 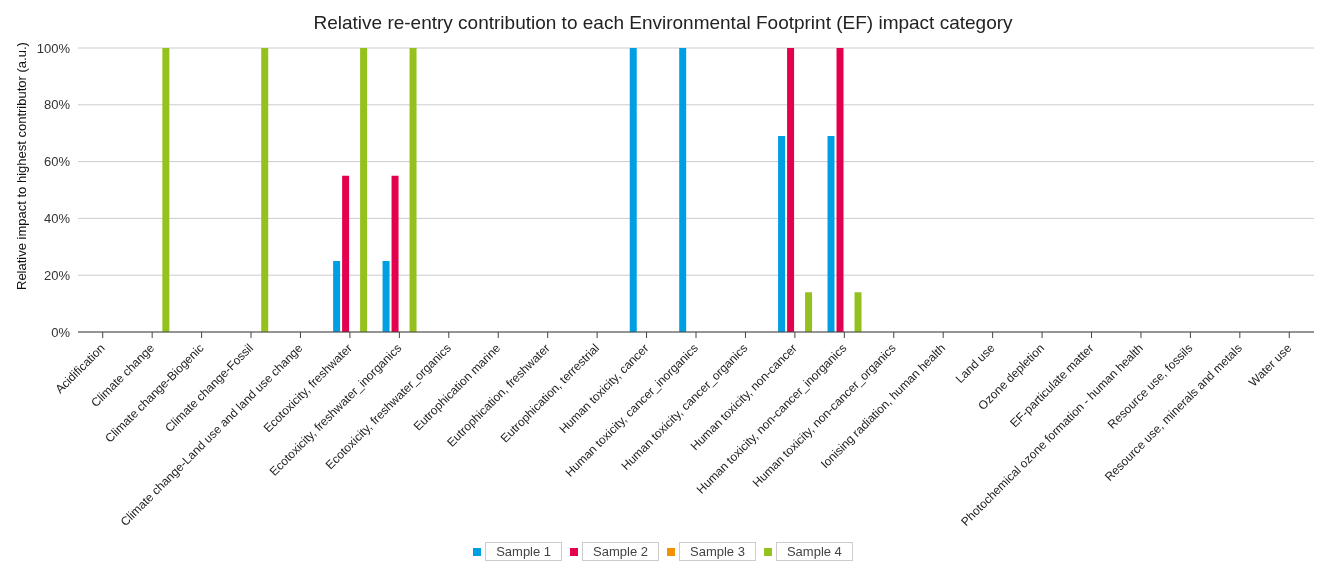 I want to click on y-axis-title: Relative impact to highest contributor (a.u.), so click(x=21, y=166).